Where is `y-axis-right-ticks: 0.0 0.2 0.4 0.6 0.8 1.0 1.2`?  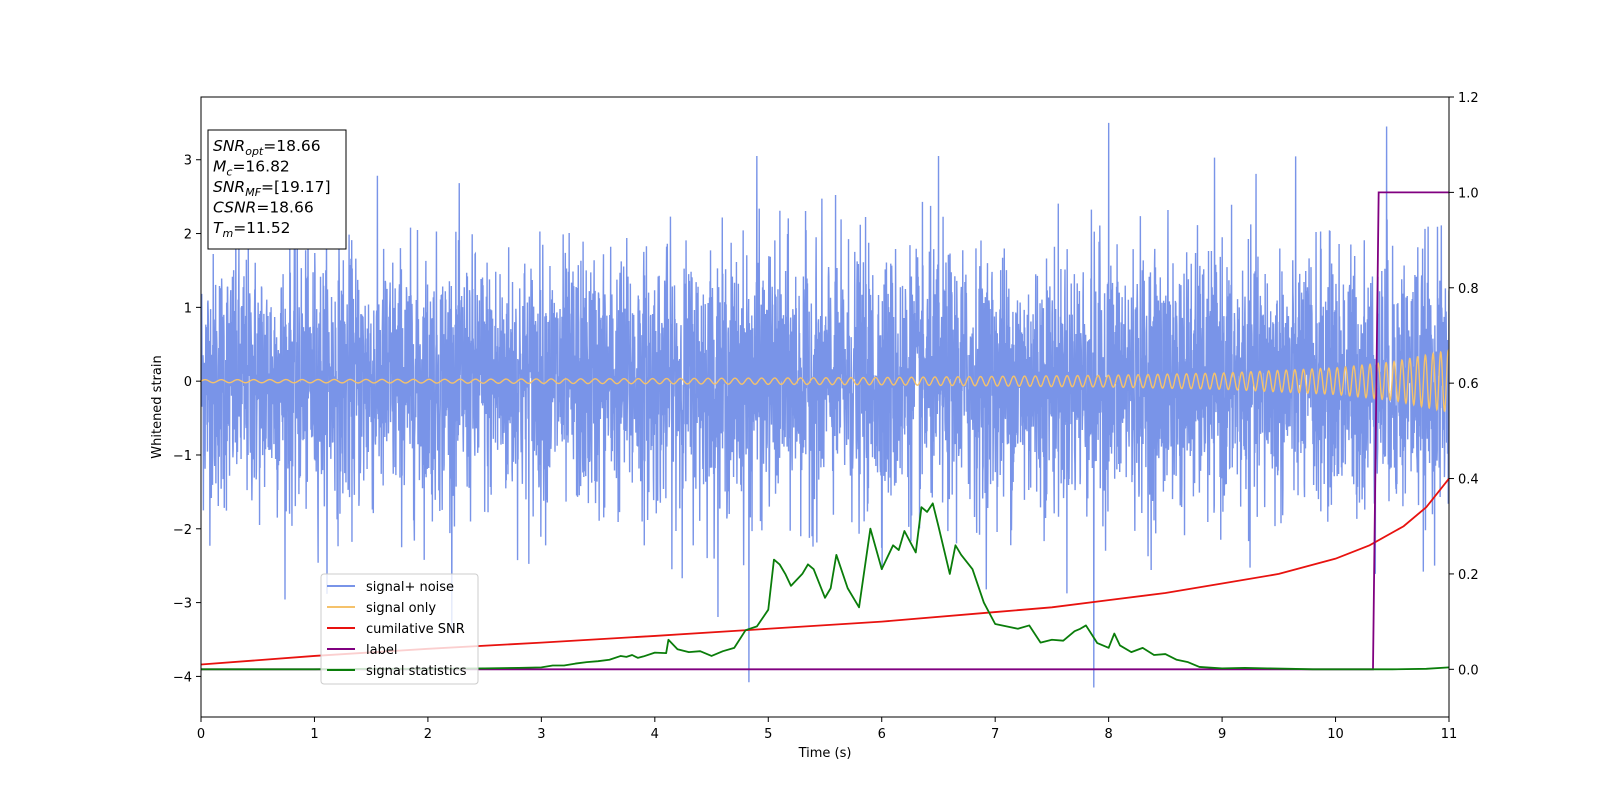 y-axis-right-ticks: 0.0 0.2 0.4 0.6 0.8 1.0 1.2 is located at coordinates (1464, 384).